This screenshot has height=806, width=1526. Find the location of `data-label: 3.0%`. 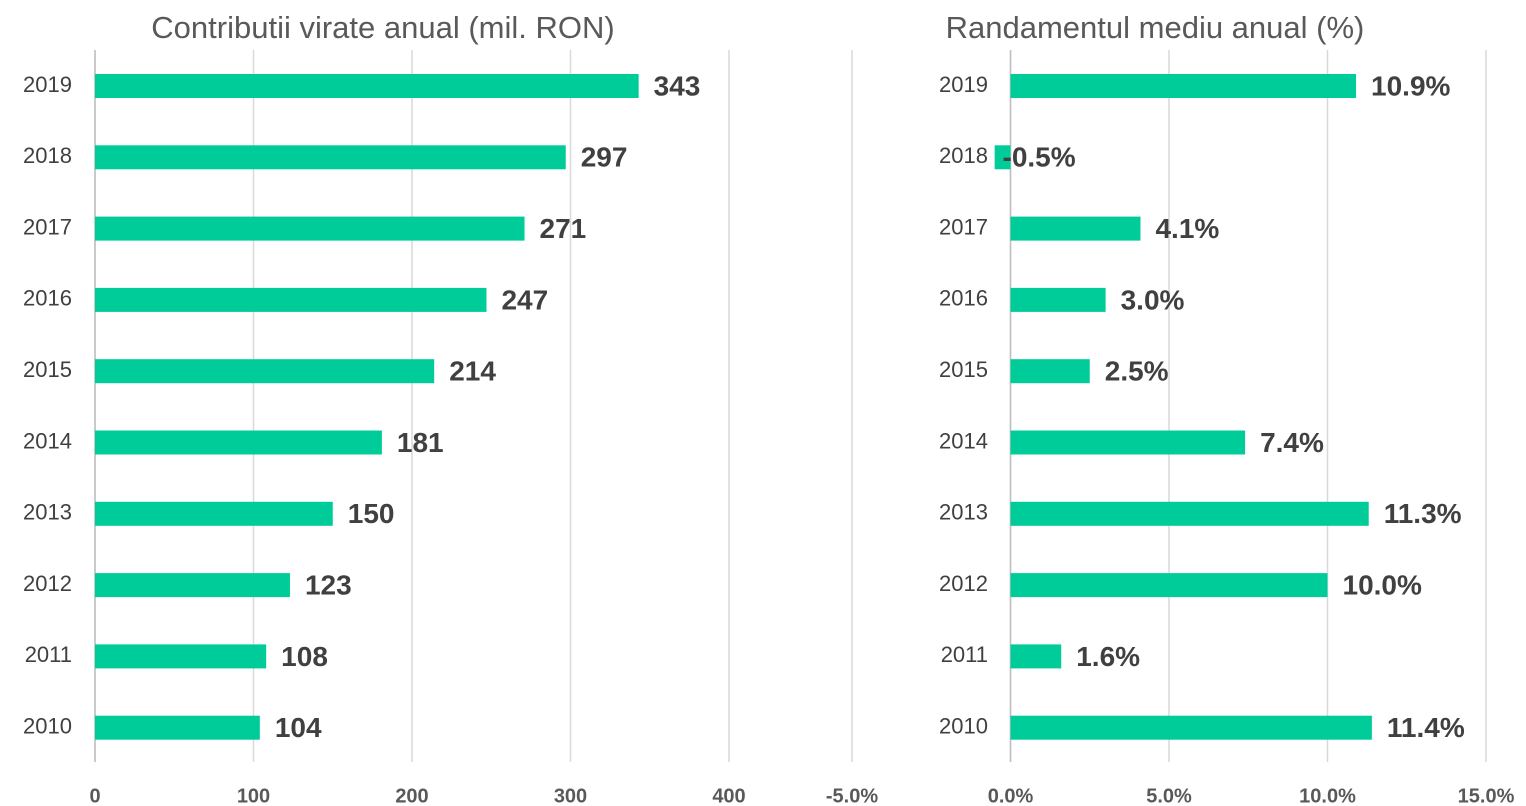

data-label: 3.0% is located at coordinates (1153, 299).